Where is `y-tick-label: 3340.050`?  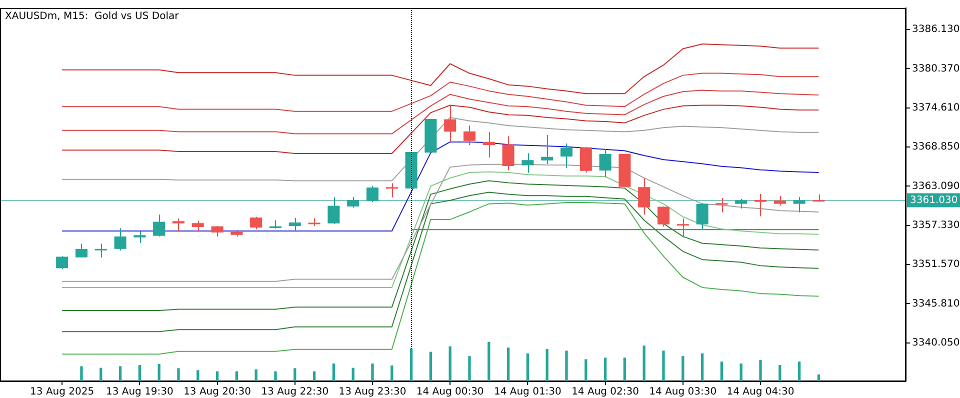 y-tick-label: 3340.050 is located at coordinates (936, 342).